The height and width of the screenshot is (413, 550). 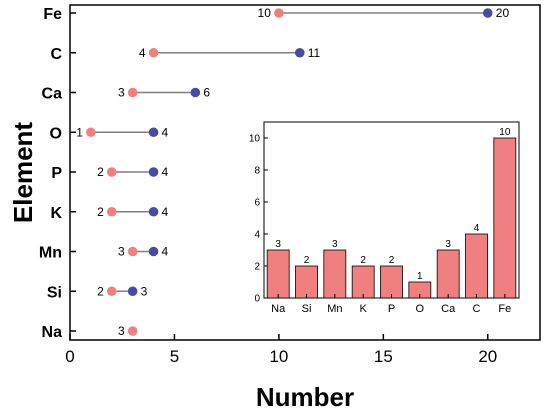 What do you see at coordinates (56, 54) in the screenshot?
I see `y-tick-label: C` at bounding box center [56, 54].